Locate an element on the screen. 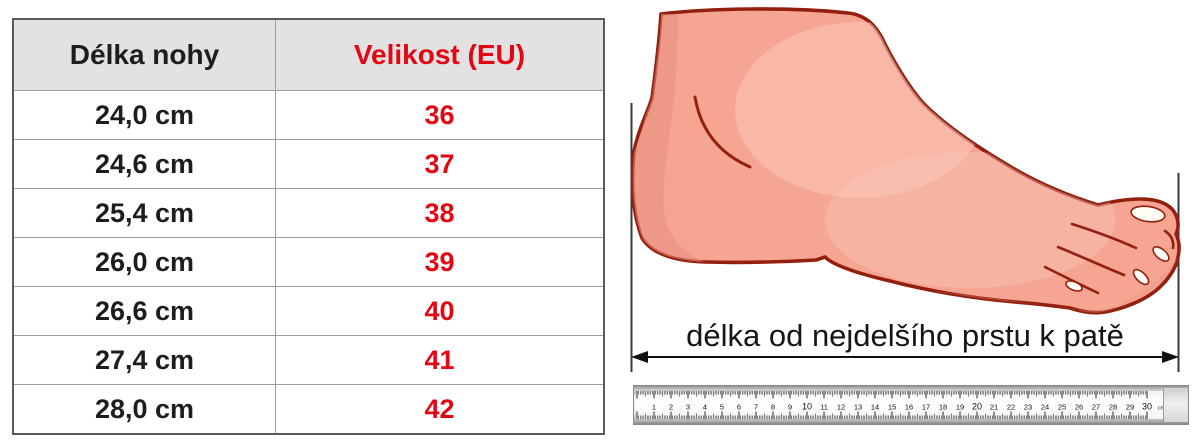 The width and height of the screenshot is (1200, 443). table-row: 28,0 cm 42 is located at coordinates (308, 409).